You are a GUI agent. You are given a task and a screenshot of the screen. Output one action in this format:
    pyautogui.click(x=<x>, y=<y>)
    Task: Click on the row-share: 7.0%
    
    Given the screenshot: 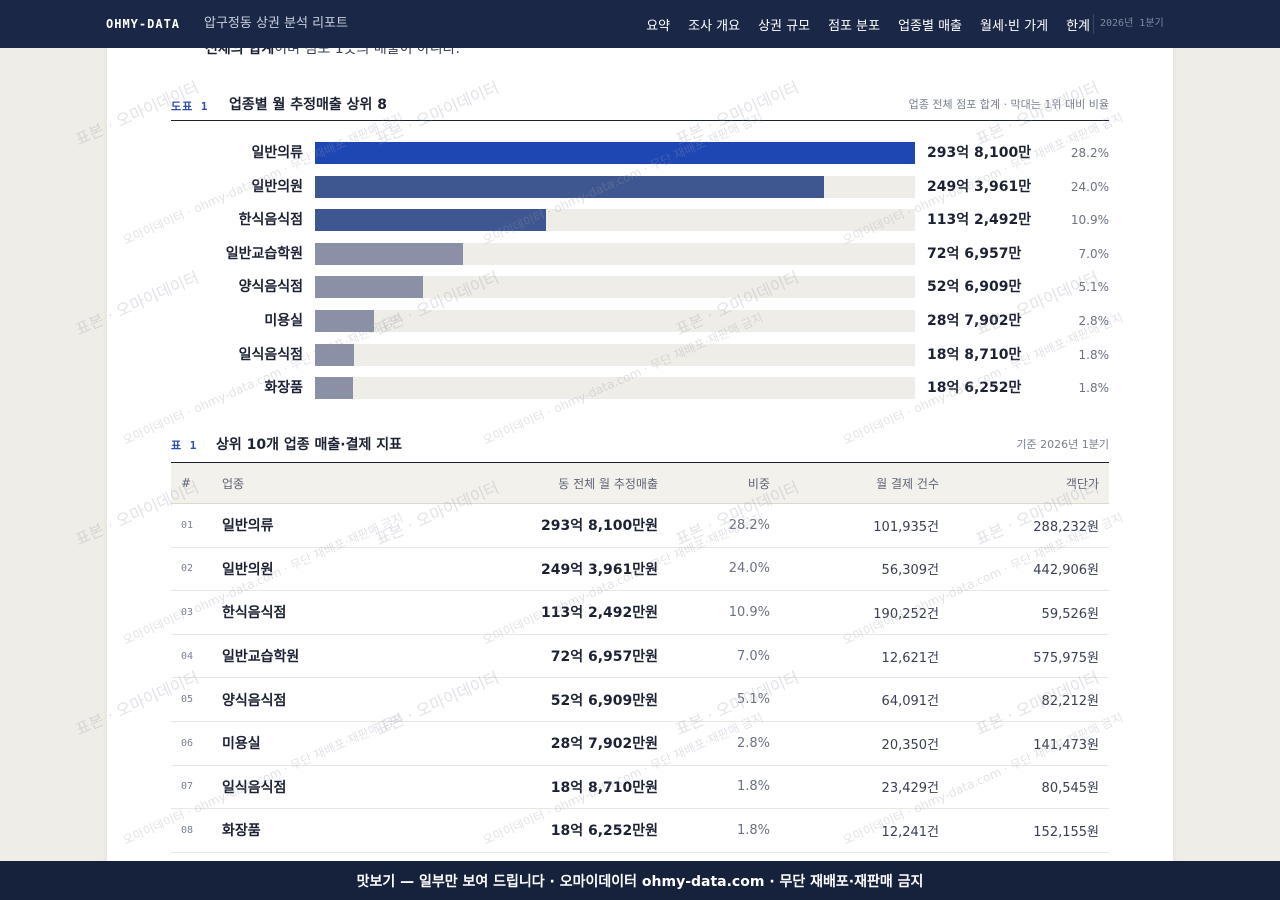 What is the action you would take?
    pyautogui.click(x=753, y=656)
    